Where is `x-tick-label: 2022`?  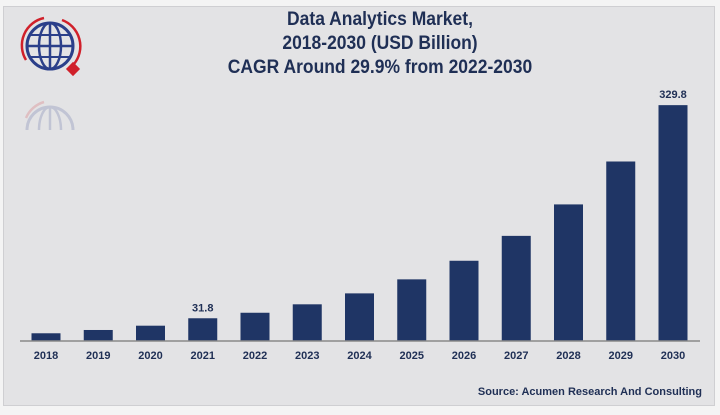 x-tick-label: 2022 is located at coordinates (255, 356).